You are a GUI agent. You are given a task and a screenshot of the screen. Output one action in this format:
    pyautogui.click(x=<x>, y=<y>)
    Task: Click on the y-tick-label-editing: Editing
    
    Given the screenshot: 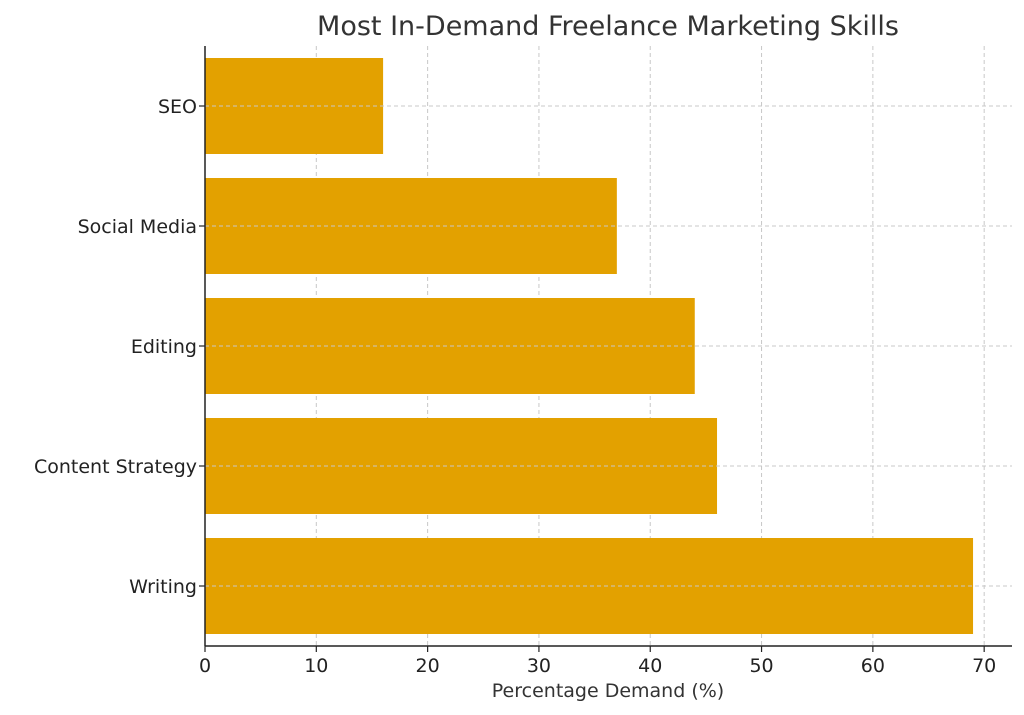 What is the action you would take?
    pyautogui.click(x=164, y=347)
    